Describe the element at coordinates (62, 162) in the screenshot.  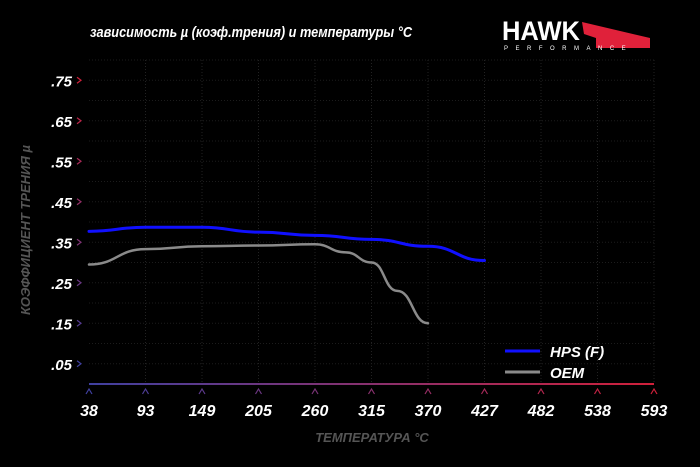
I see `y-tick-label: .55` at that location.